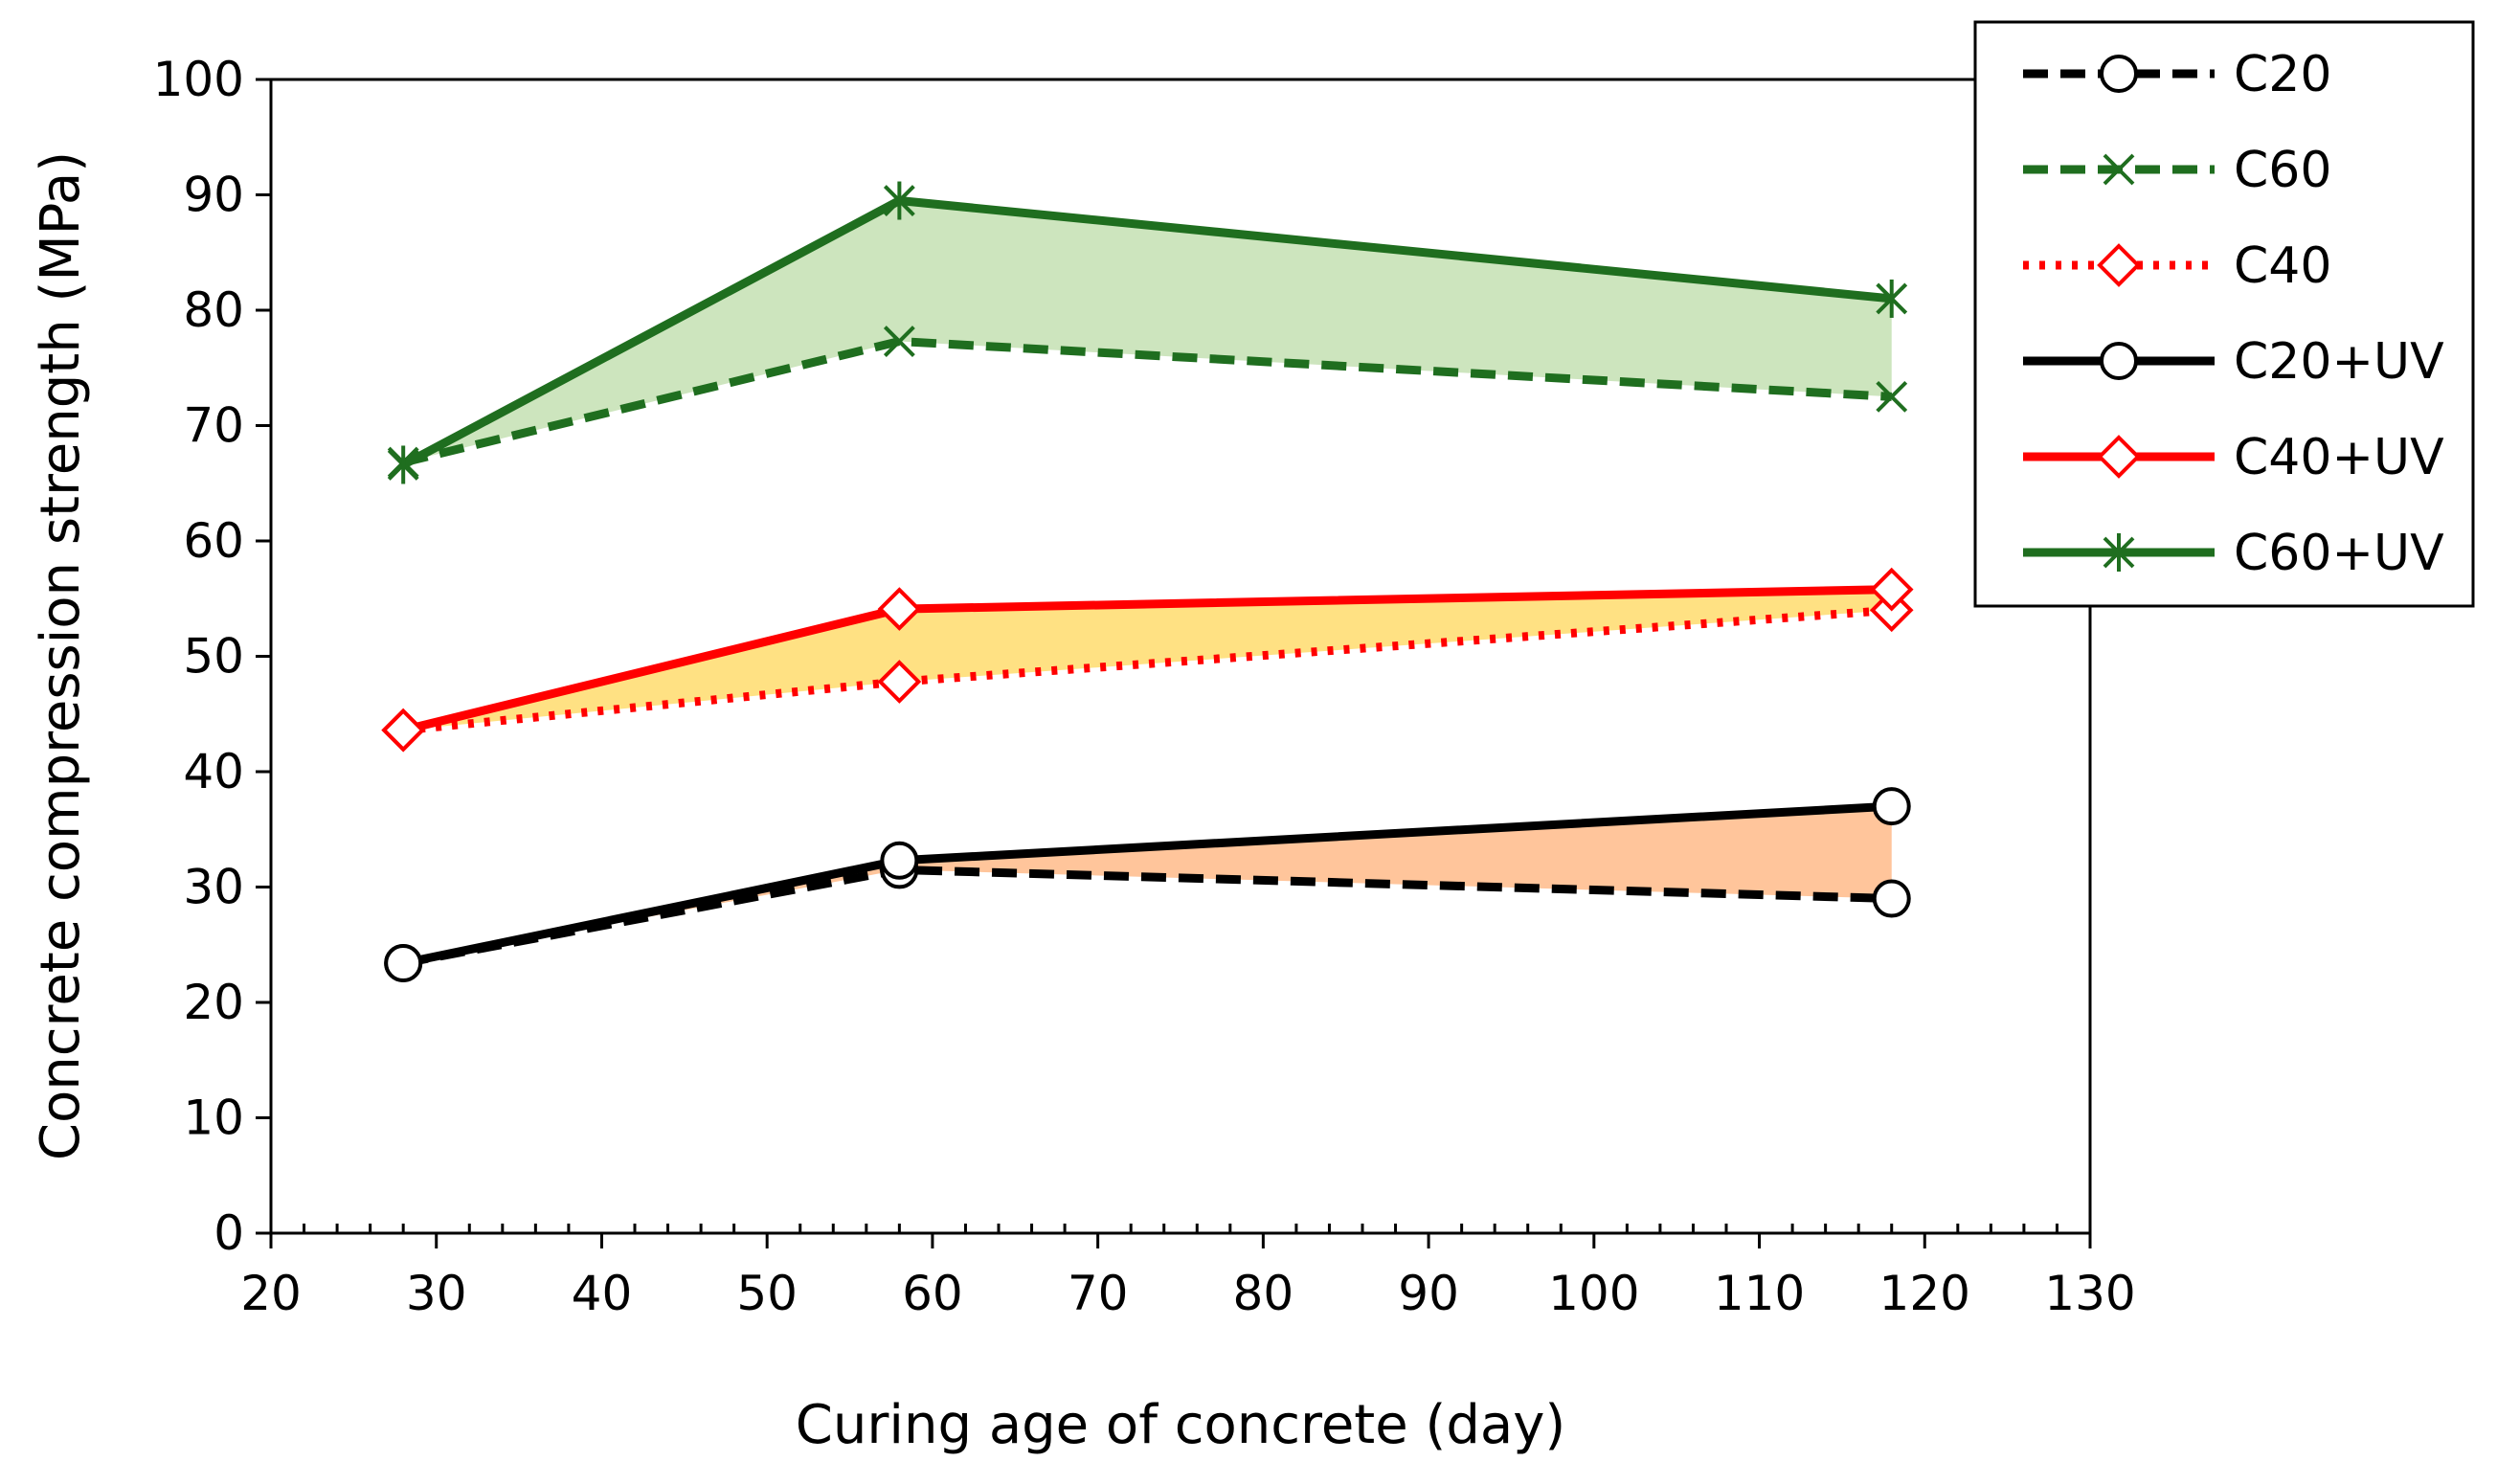  What do you see at coordinates (2282, 74) in the screenshot?
I see `legend-label: C20` at bounding box center [2282, 74].